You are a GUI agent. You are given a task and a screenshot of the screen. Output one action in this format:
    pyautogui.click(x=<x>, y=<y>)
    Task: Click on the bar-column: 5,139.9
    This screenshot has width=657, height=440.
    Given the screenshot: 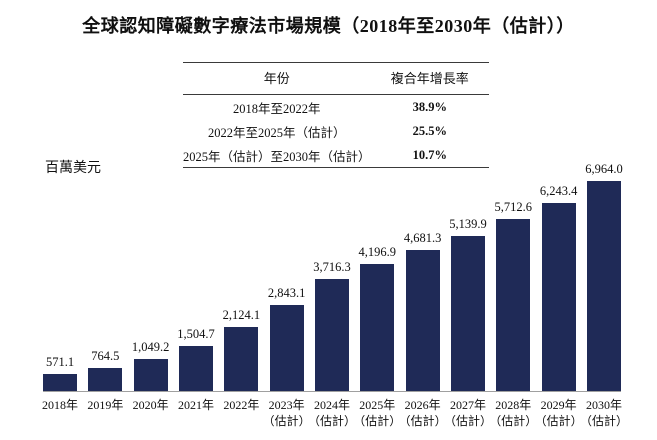 What is the action you would take?
    pyautogui.click(x=468, y=304)
    